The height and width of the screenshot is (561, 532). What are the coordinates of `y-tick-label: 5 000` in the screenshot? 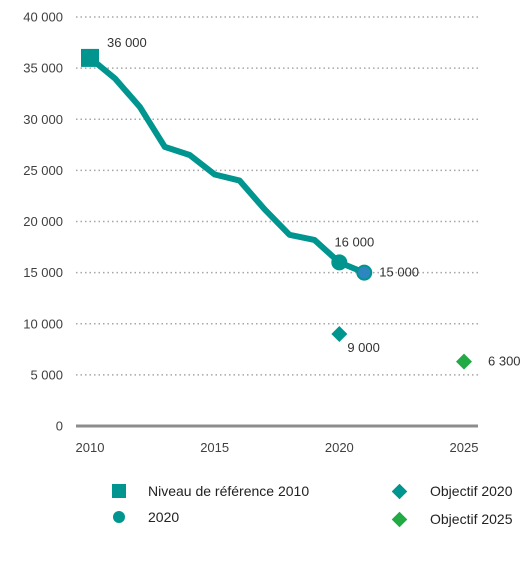 It's located at (46, 374).